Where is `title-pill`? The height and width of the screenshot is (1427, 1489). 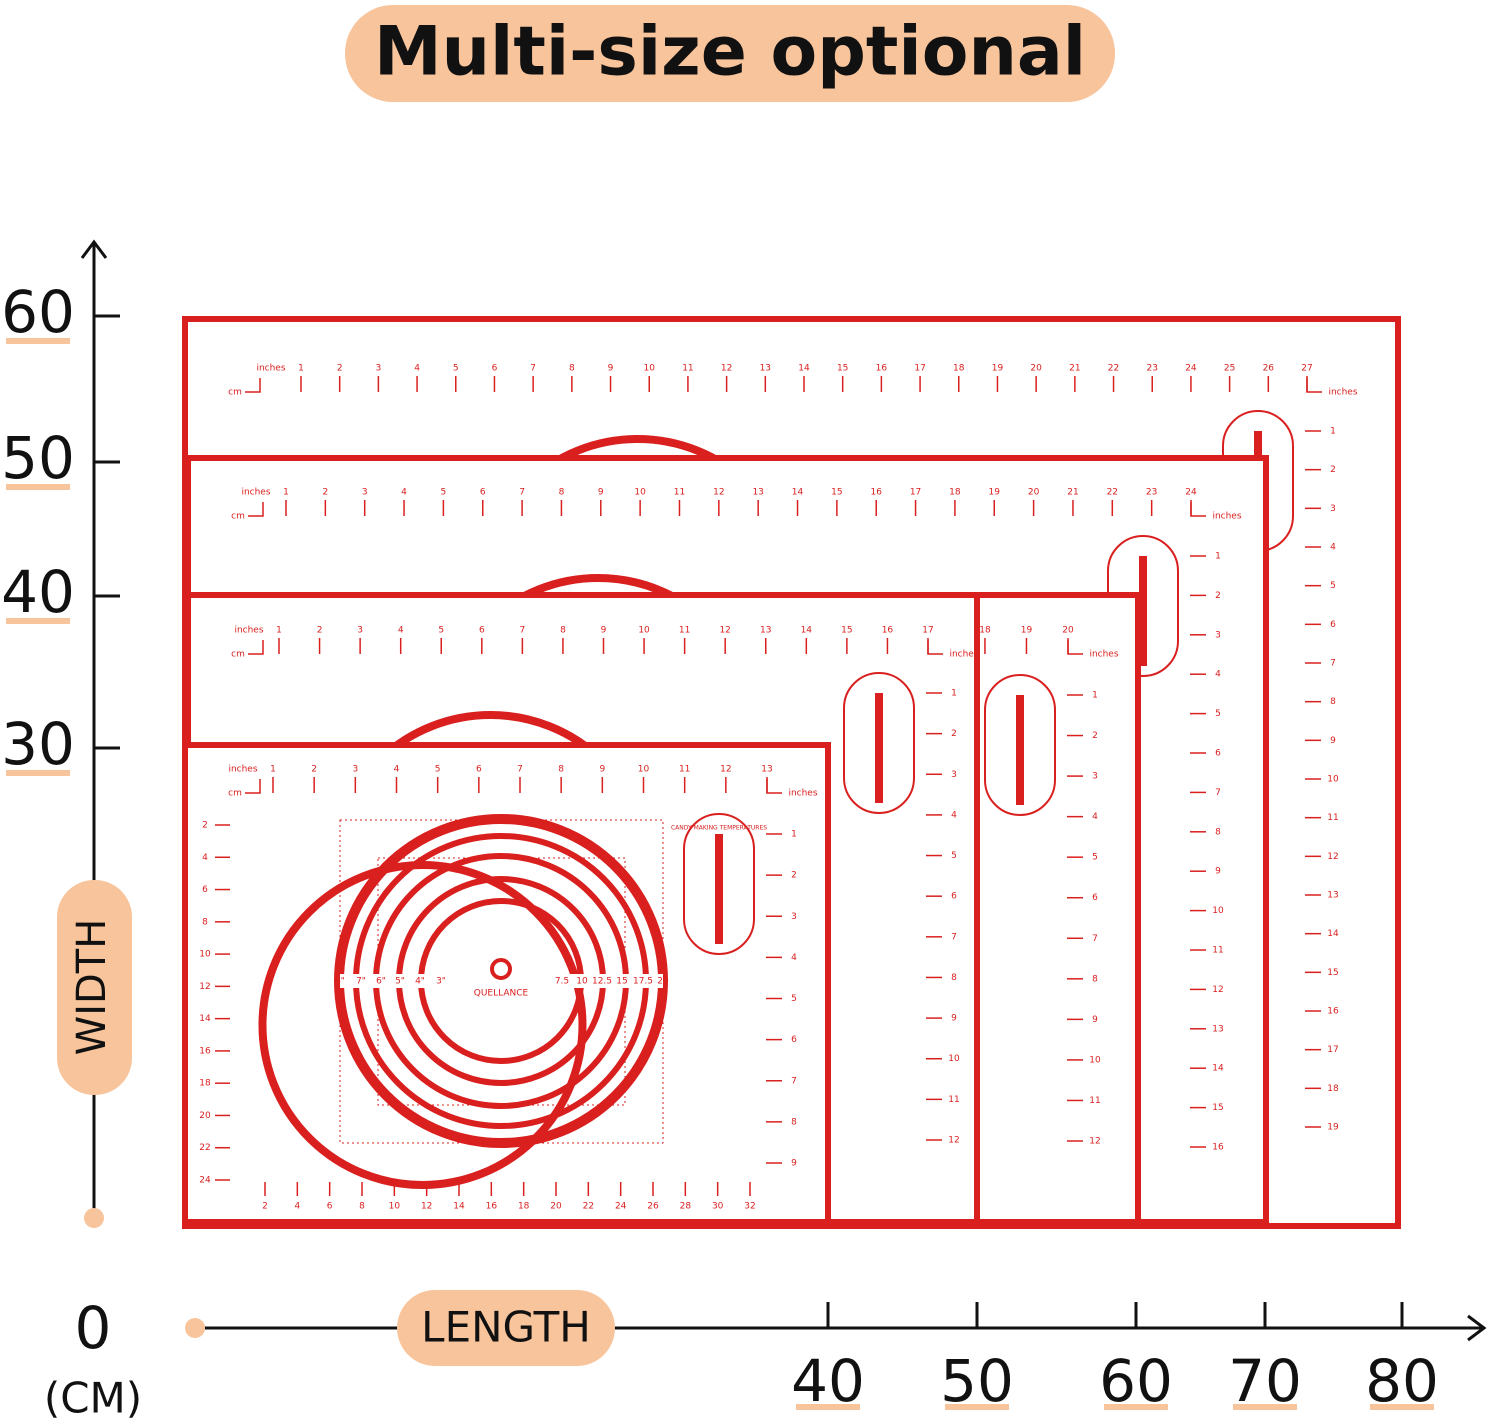 title-pill is located at coordinates (730, 53).